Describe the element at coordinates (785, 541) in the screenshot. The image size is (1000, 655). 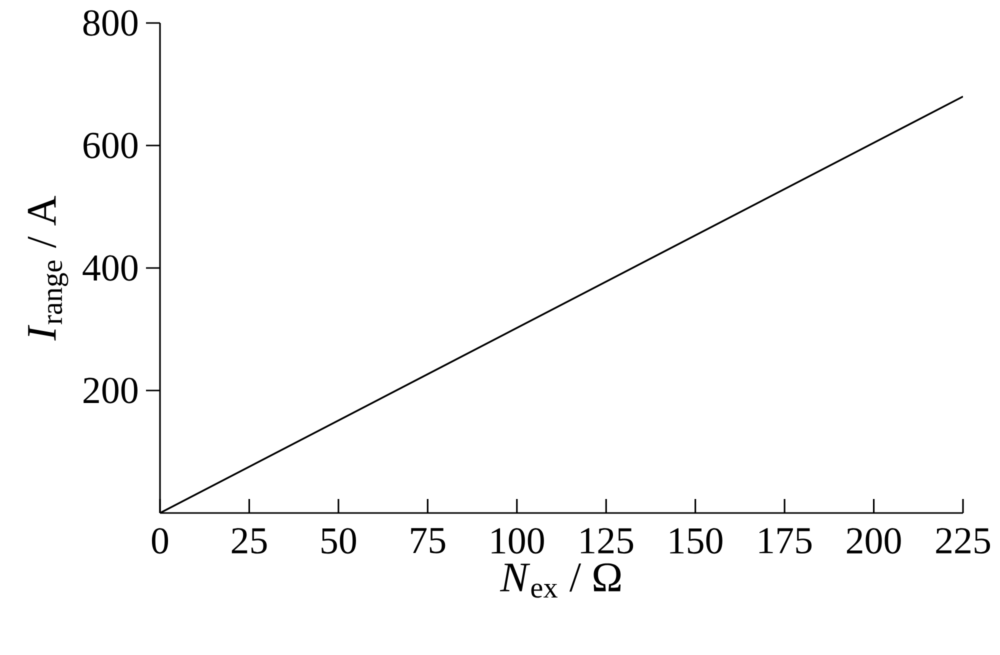
I see `x-tick-label: 175` at that location.